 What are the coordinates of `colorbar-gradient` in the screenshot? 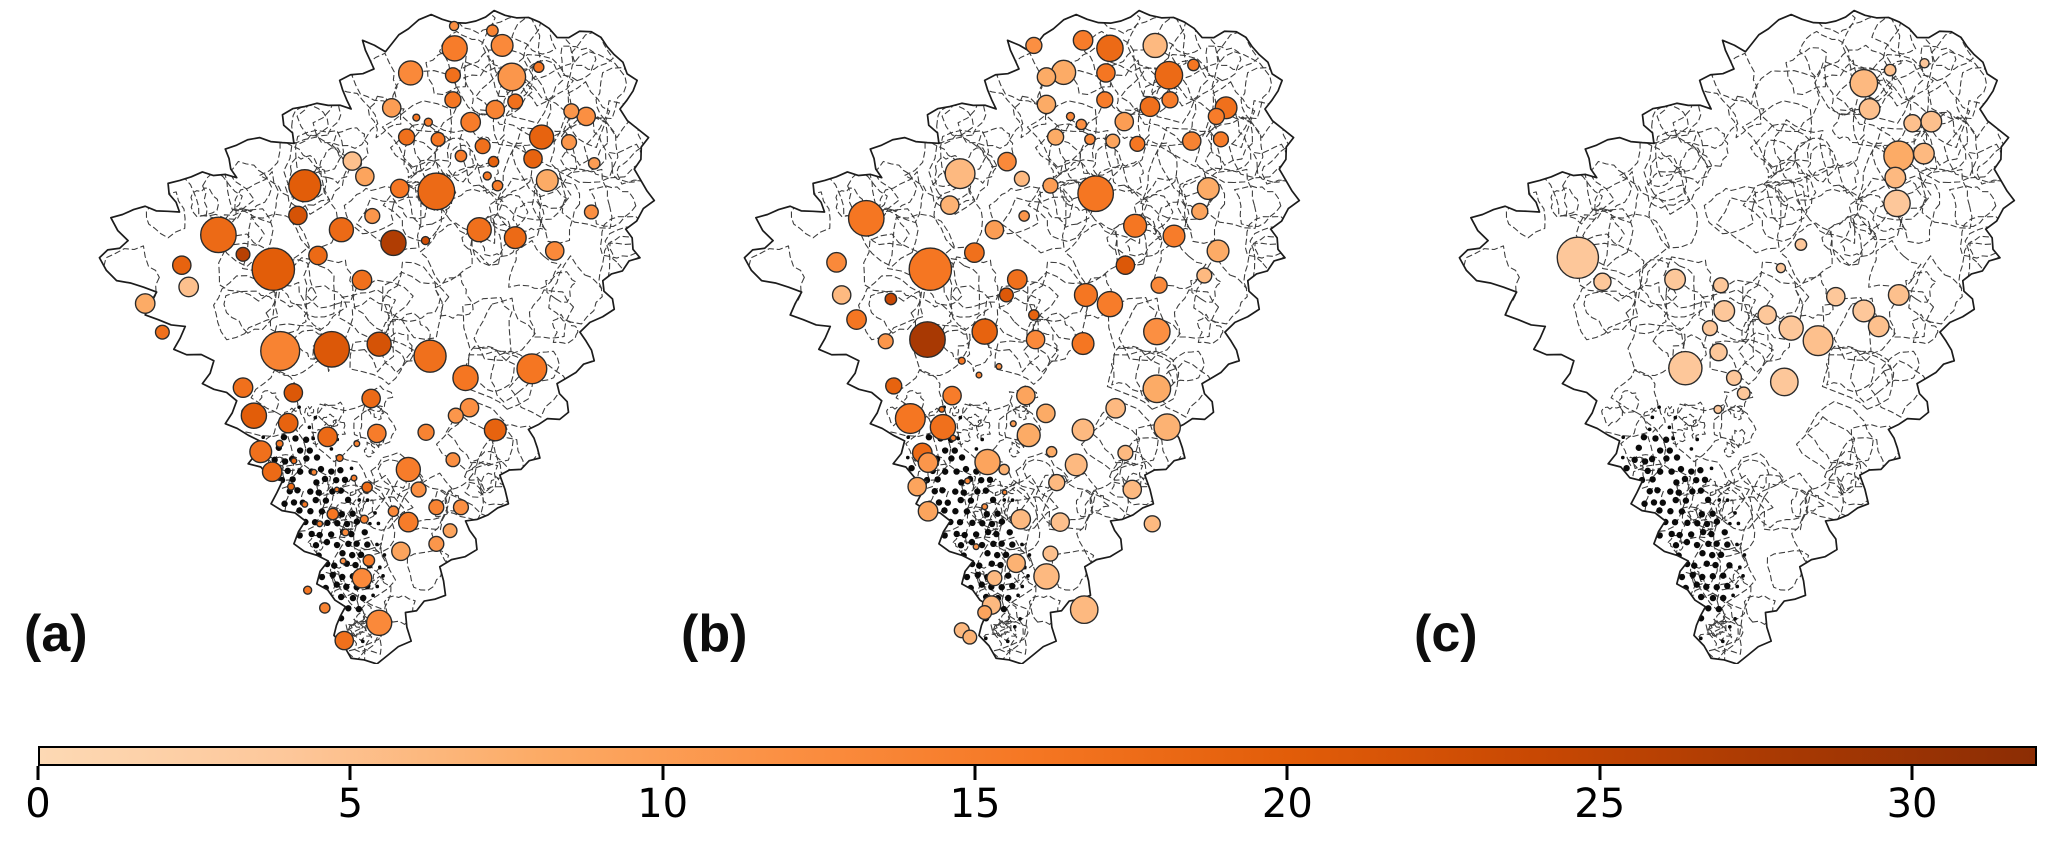 It's located at (1037, 756).